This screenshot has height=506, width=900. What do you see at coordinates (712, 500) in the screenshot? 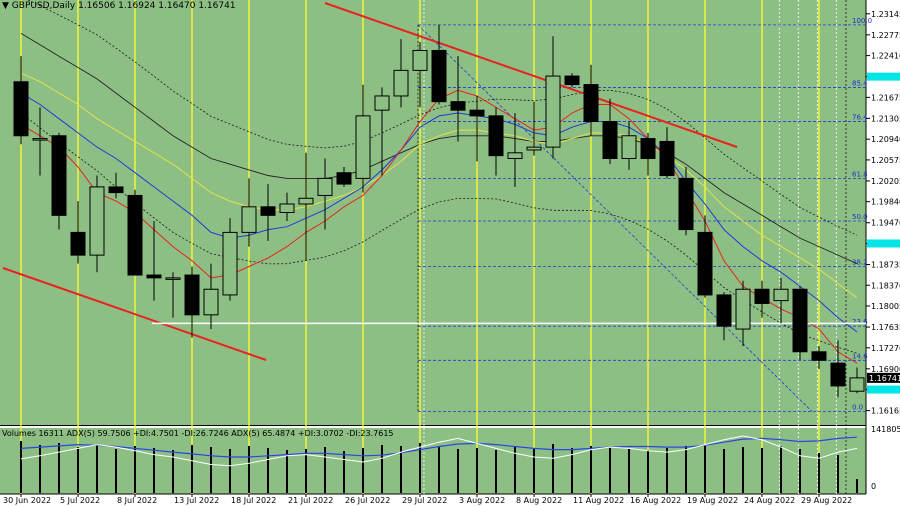
I see `time-axis-label: 19 Aug 2022` at bounding box center [712, 500].